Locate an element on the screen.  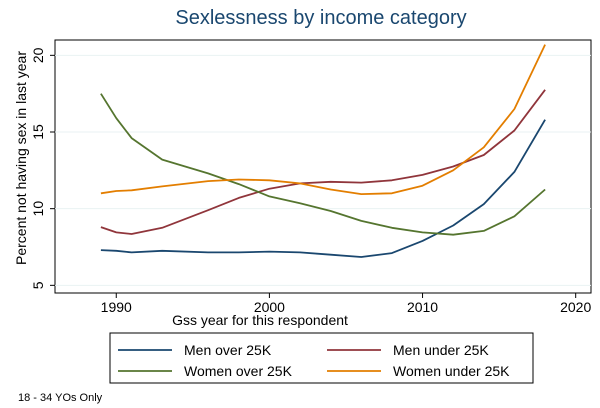
legend-label: Women under 25K is located at coordinates (451, 371).